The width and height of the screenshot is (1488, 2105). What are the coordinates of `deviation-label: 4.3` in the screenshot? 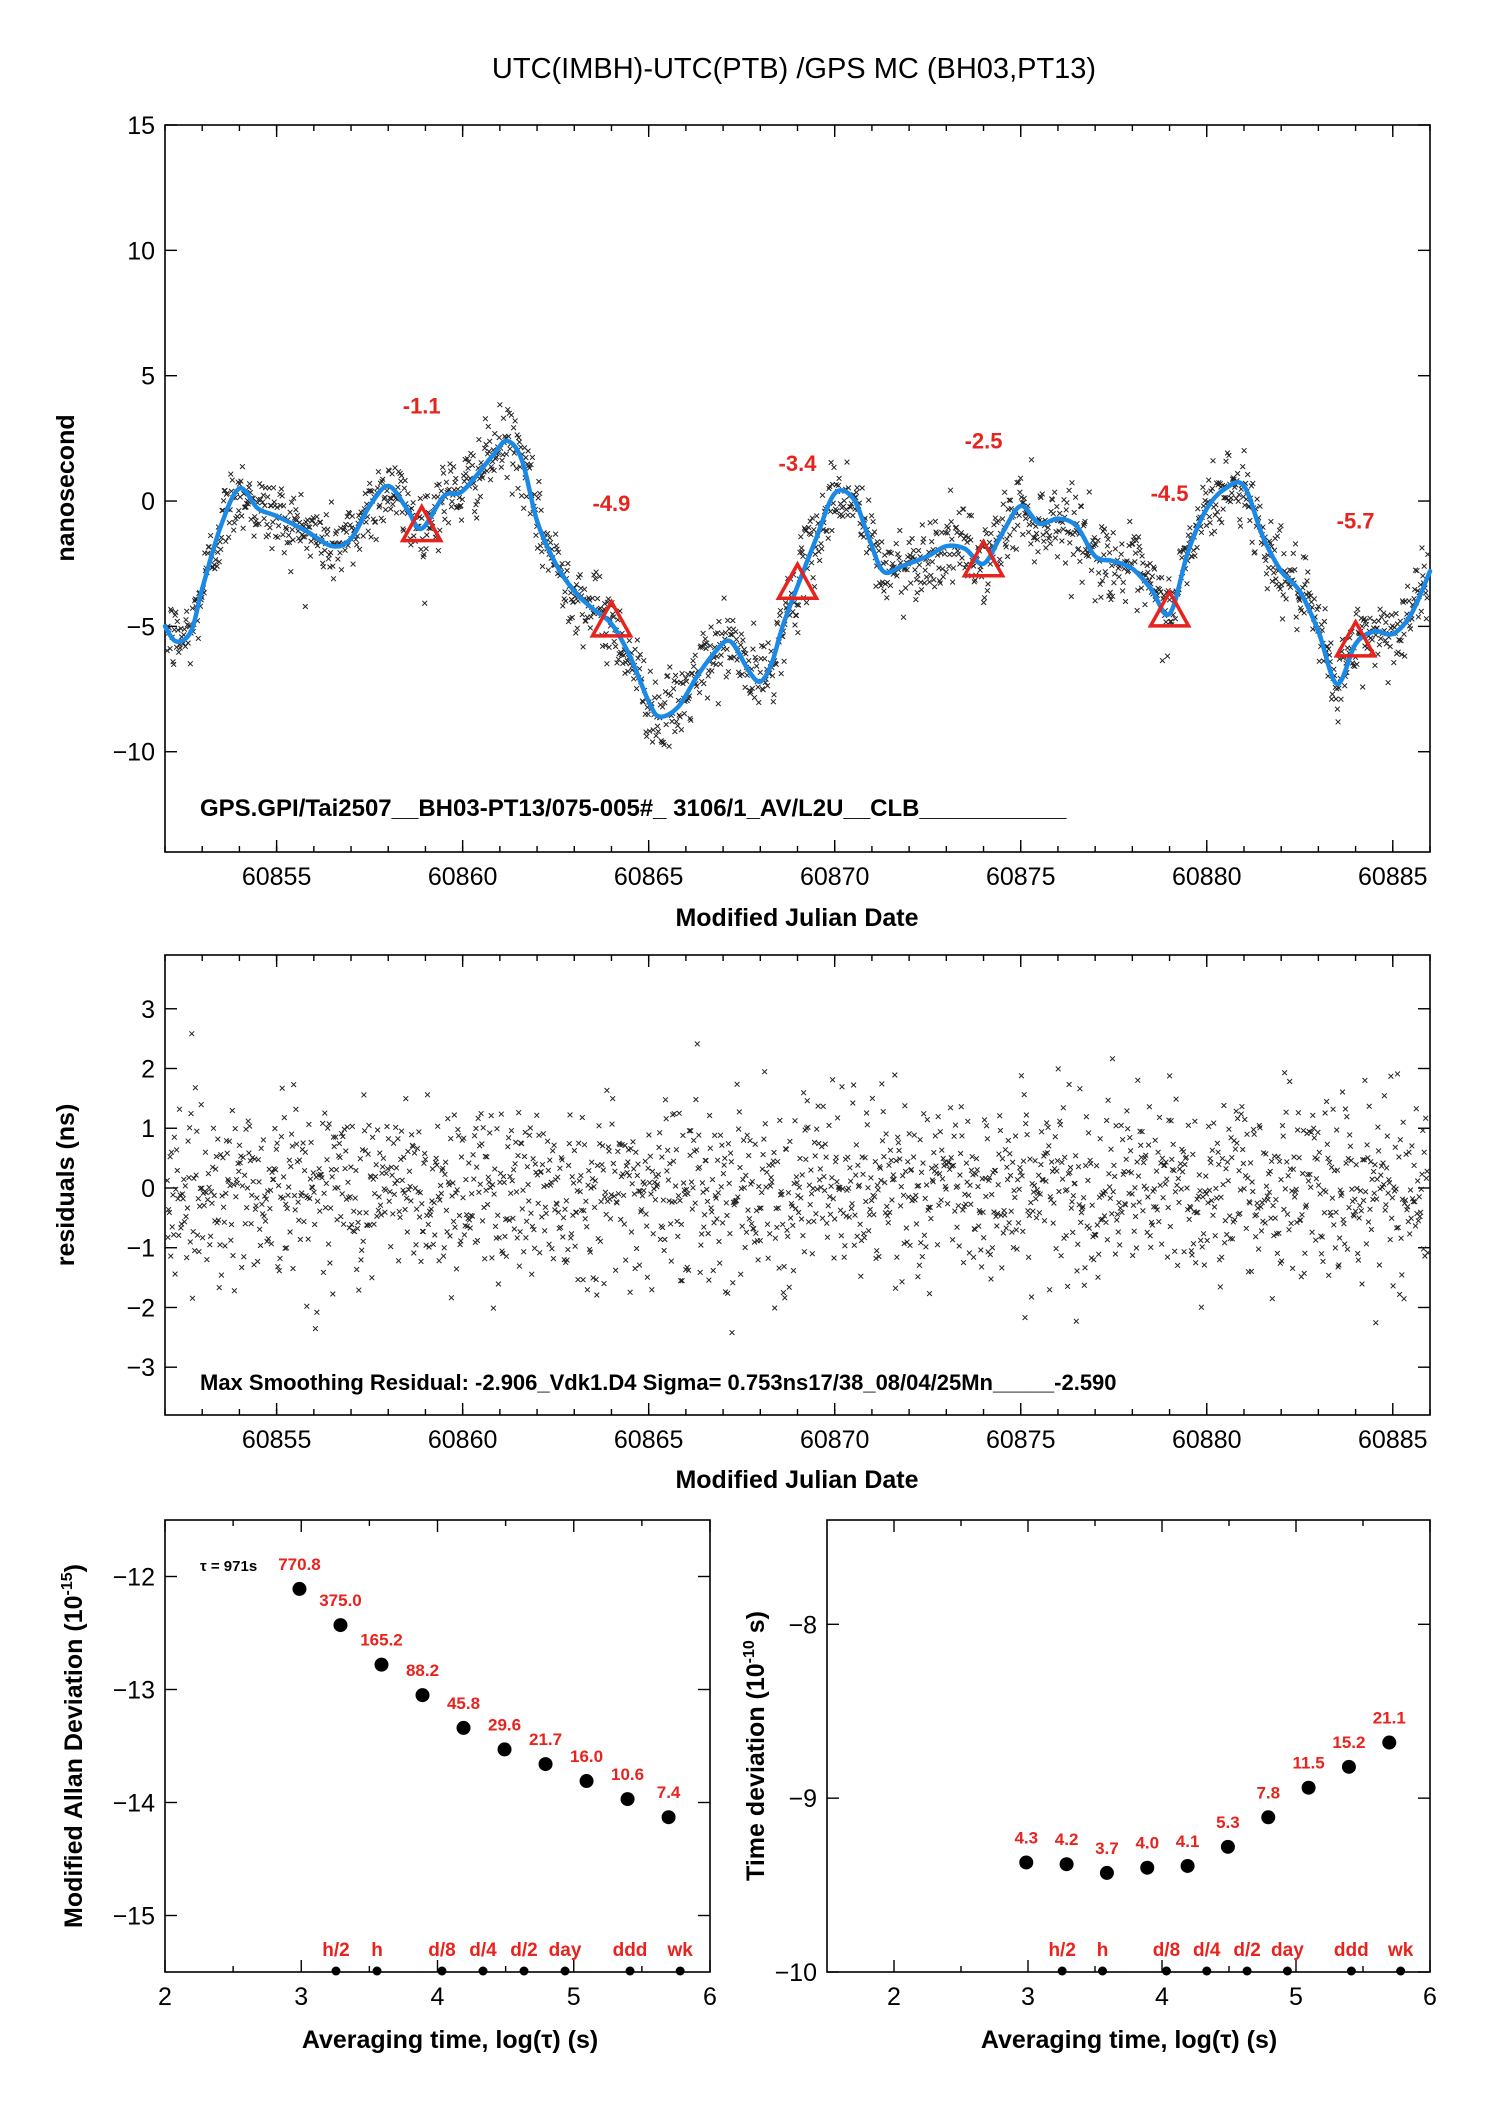 It's located at (1026, 1837).